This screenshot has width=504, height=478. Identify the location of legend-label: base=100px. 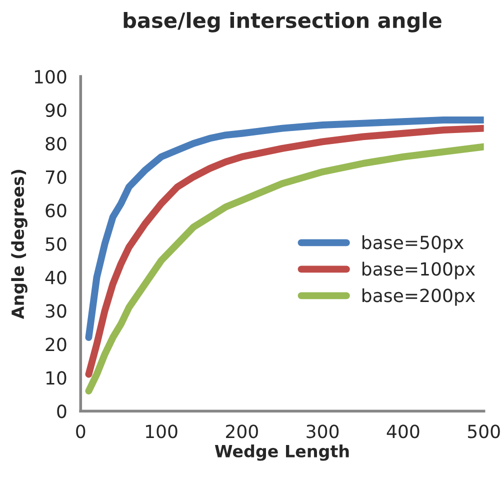
(419, 271).